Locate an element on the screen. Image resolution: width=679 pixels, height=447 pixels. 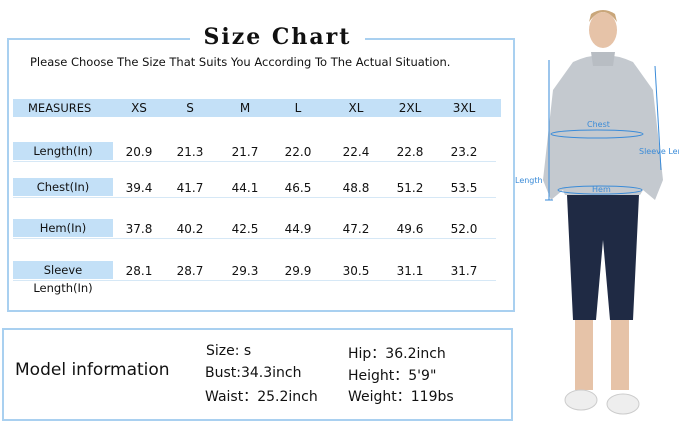
table-cell: 31.7 is located at coordinates (464, 271).